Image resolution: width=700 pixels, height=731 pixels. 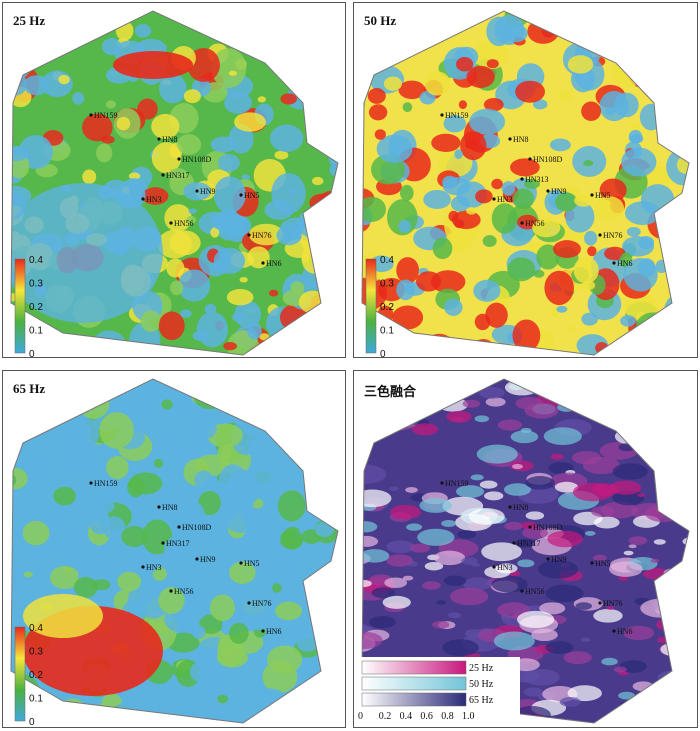 I want to click on well-label: HN159, so click(x=106, y=483).